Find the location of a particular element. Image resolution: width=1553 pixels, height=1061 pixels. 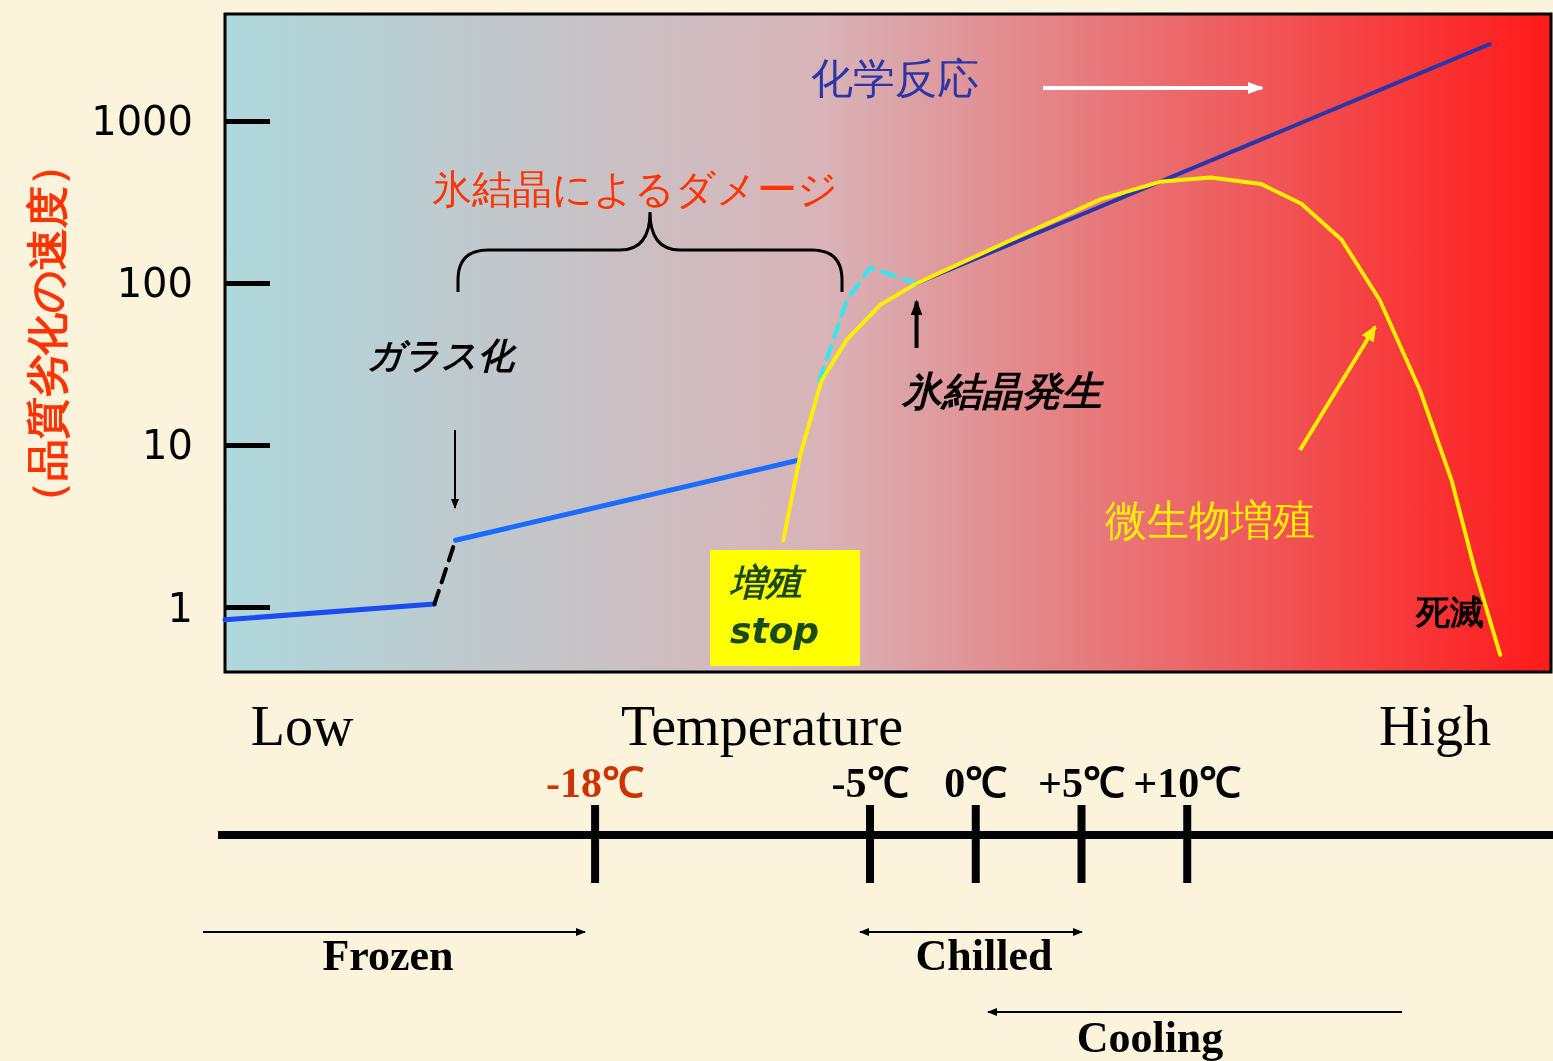

x-tick-label: +10℃ is located at coordinates (1187, 783).